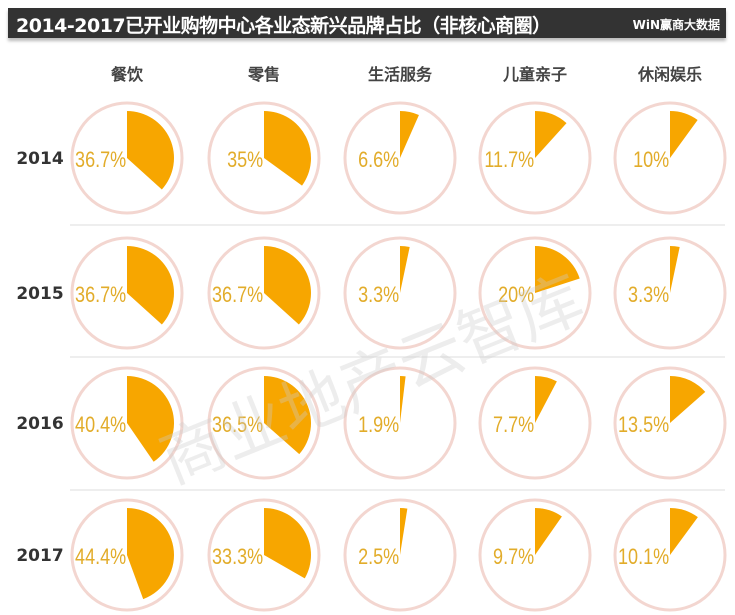 This screenshot has width=735, height=615. I want to click on data-label: 40.4%, so click(100, 425).